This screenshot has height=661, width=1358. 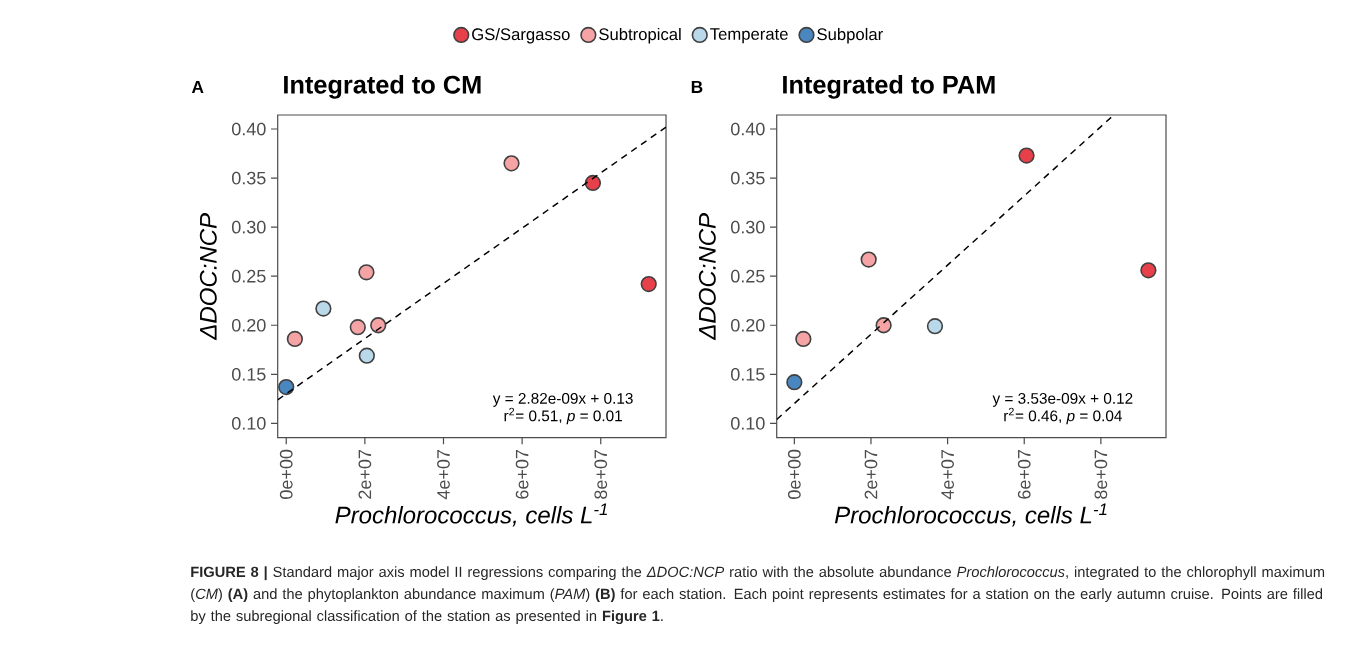 What do you see at coordinates (697, 86) in the screenshot?
I see `text: B` at bounding box center [697, 86].